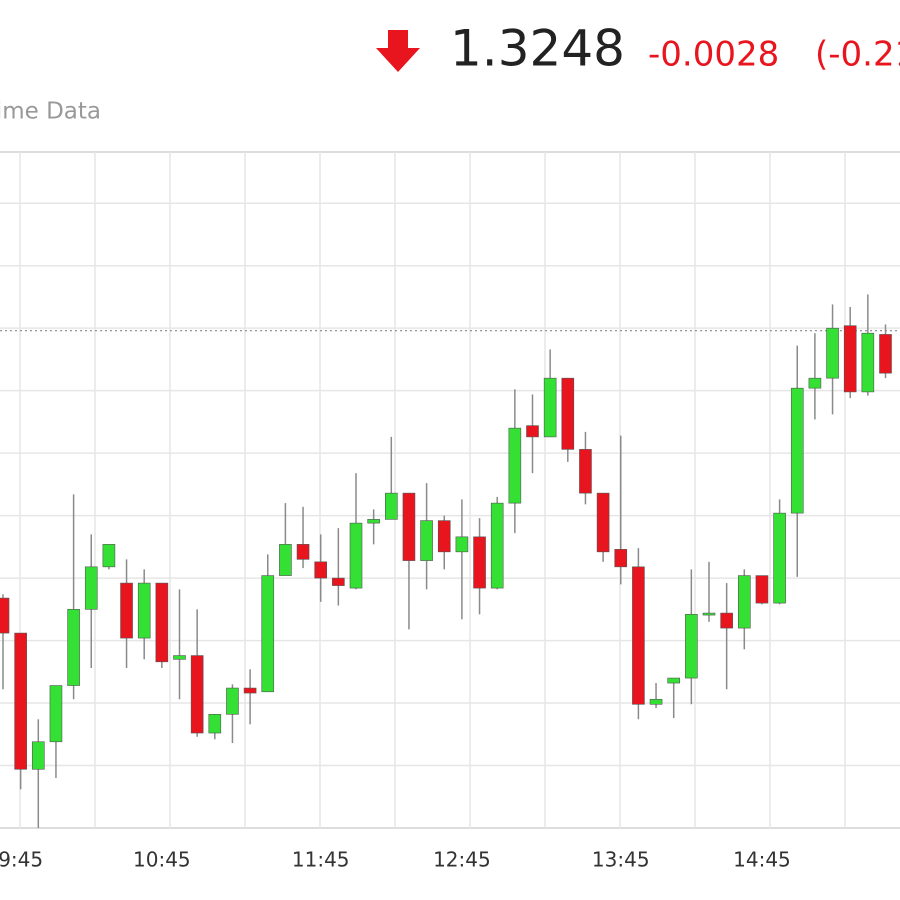  What do you see at coordinates (537, 49) in the screenshot?
I see `price: 1.3248` at bounding box center [537, 49].